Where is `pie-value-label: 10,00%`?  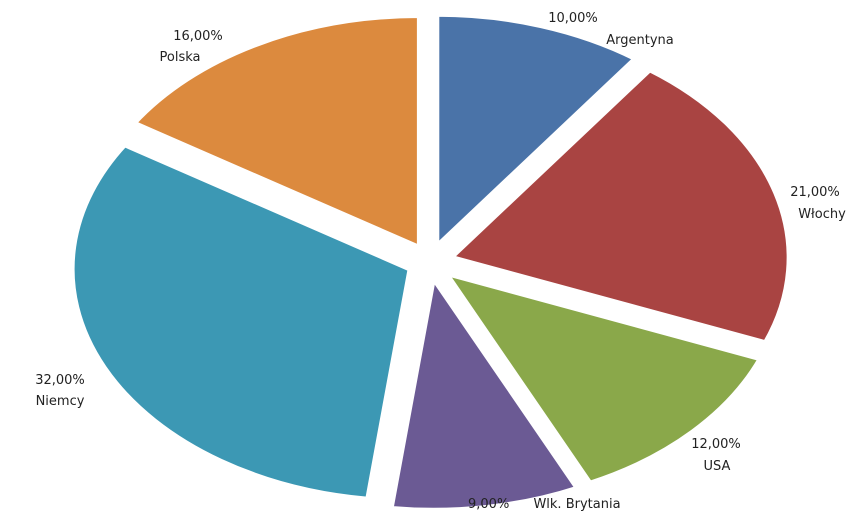 pie-value-label: 10,00% is located at coordinates (573, 18).